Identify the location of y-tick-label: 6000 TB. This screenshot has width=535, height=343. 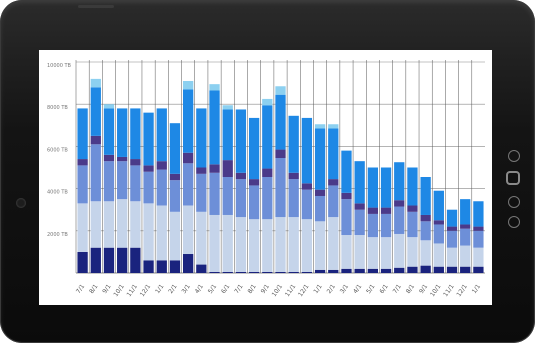
(57, 150).